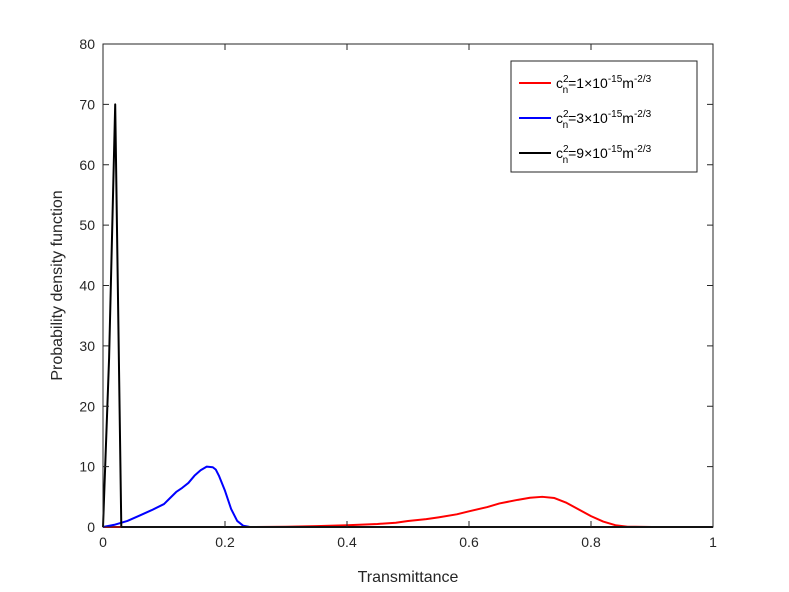 The width and height of the screenshot is (789, 592). Describe the element at coordinates (57, 285) in the screenshot. I see `y-axis-label: Probability density function` at that location.